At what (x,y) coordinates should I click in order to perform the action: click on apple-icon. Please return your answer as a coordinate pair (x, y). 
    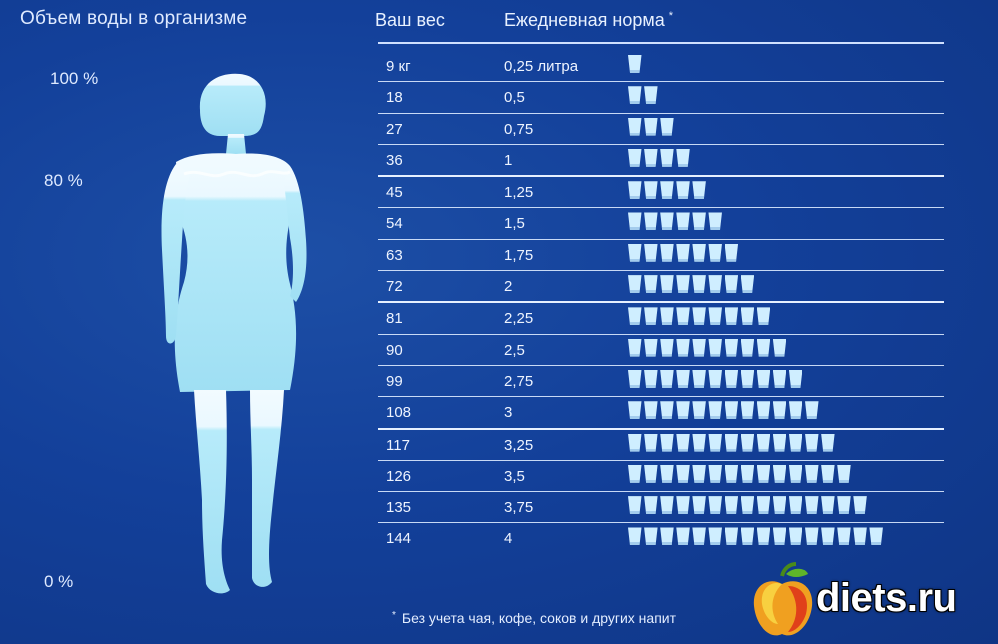
    Looking at the image, I should click on (783, 599).